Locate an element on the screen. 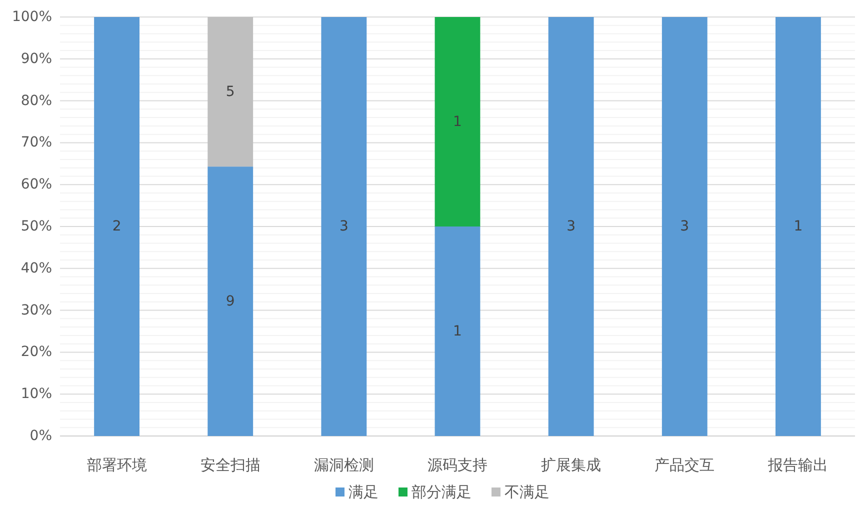  y-tick-label: 30% is located at coordinates (36, 310).